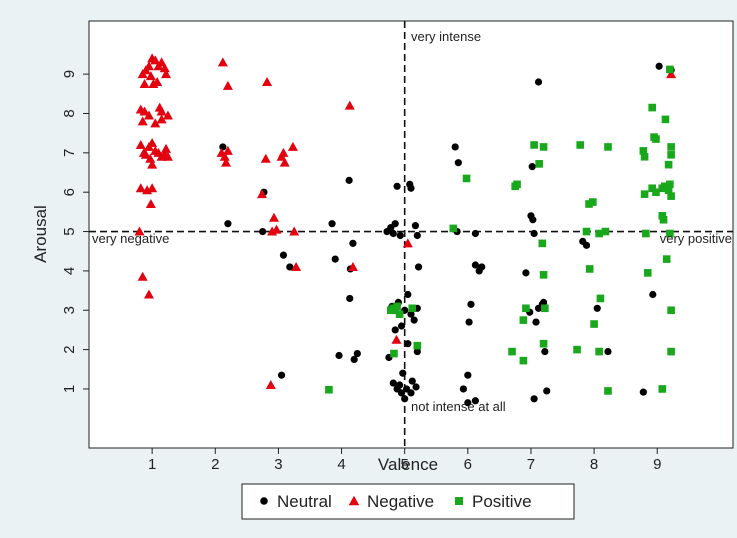 The image size is (737, 538). What do you see at coordinates (69, 349) in the screenshot?
I see `y-tick-label: 2` at bounding box center [69, 349].